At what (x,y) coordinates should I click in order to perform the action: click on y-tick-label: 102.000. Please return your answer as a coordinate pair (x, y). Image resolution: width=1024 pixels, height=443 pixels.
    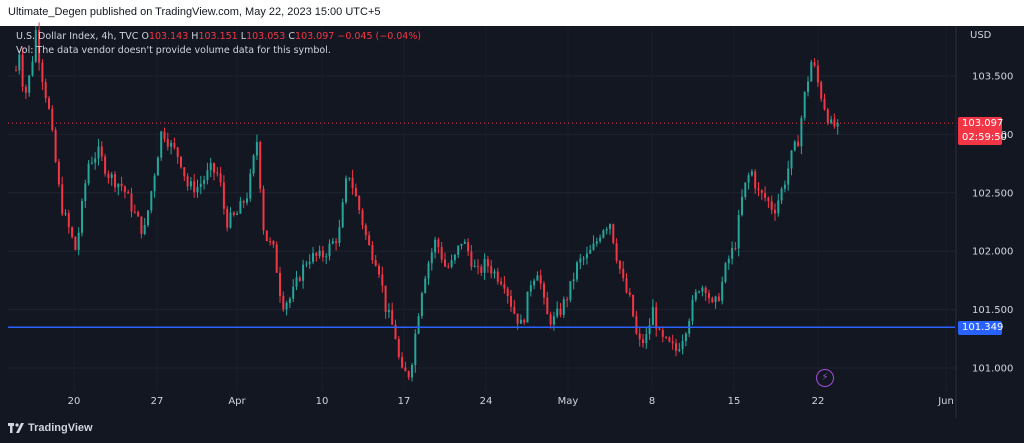
    Looking at the image, I should click on (992, 252).